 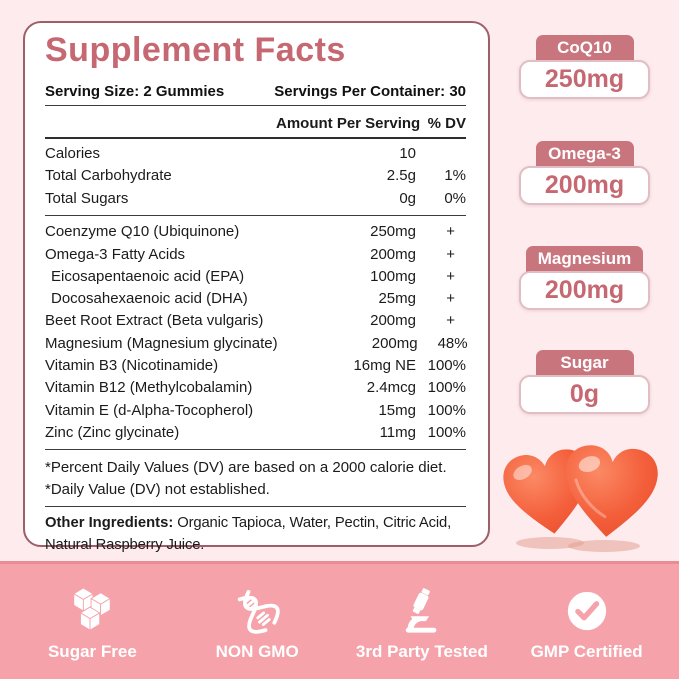 I want to click on table-row: Calories 10, so click(x=255, y=154).